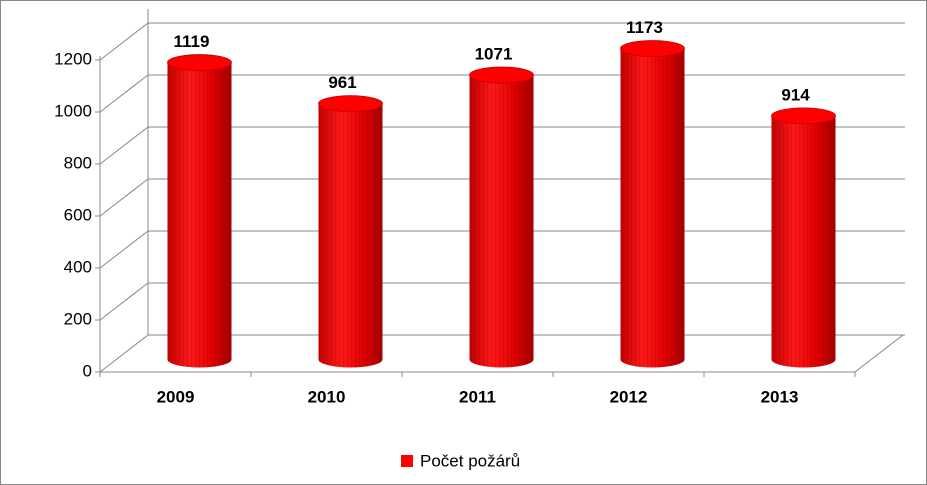 The image size is (927, 485). Describe the element at coordinates (477, 396) in the screenshot. I see `x-tick-label: 2011` at that location.